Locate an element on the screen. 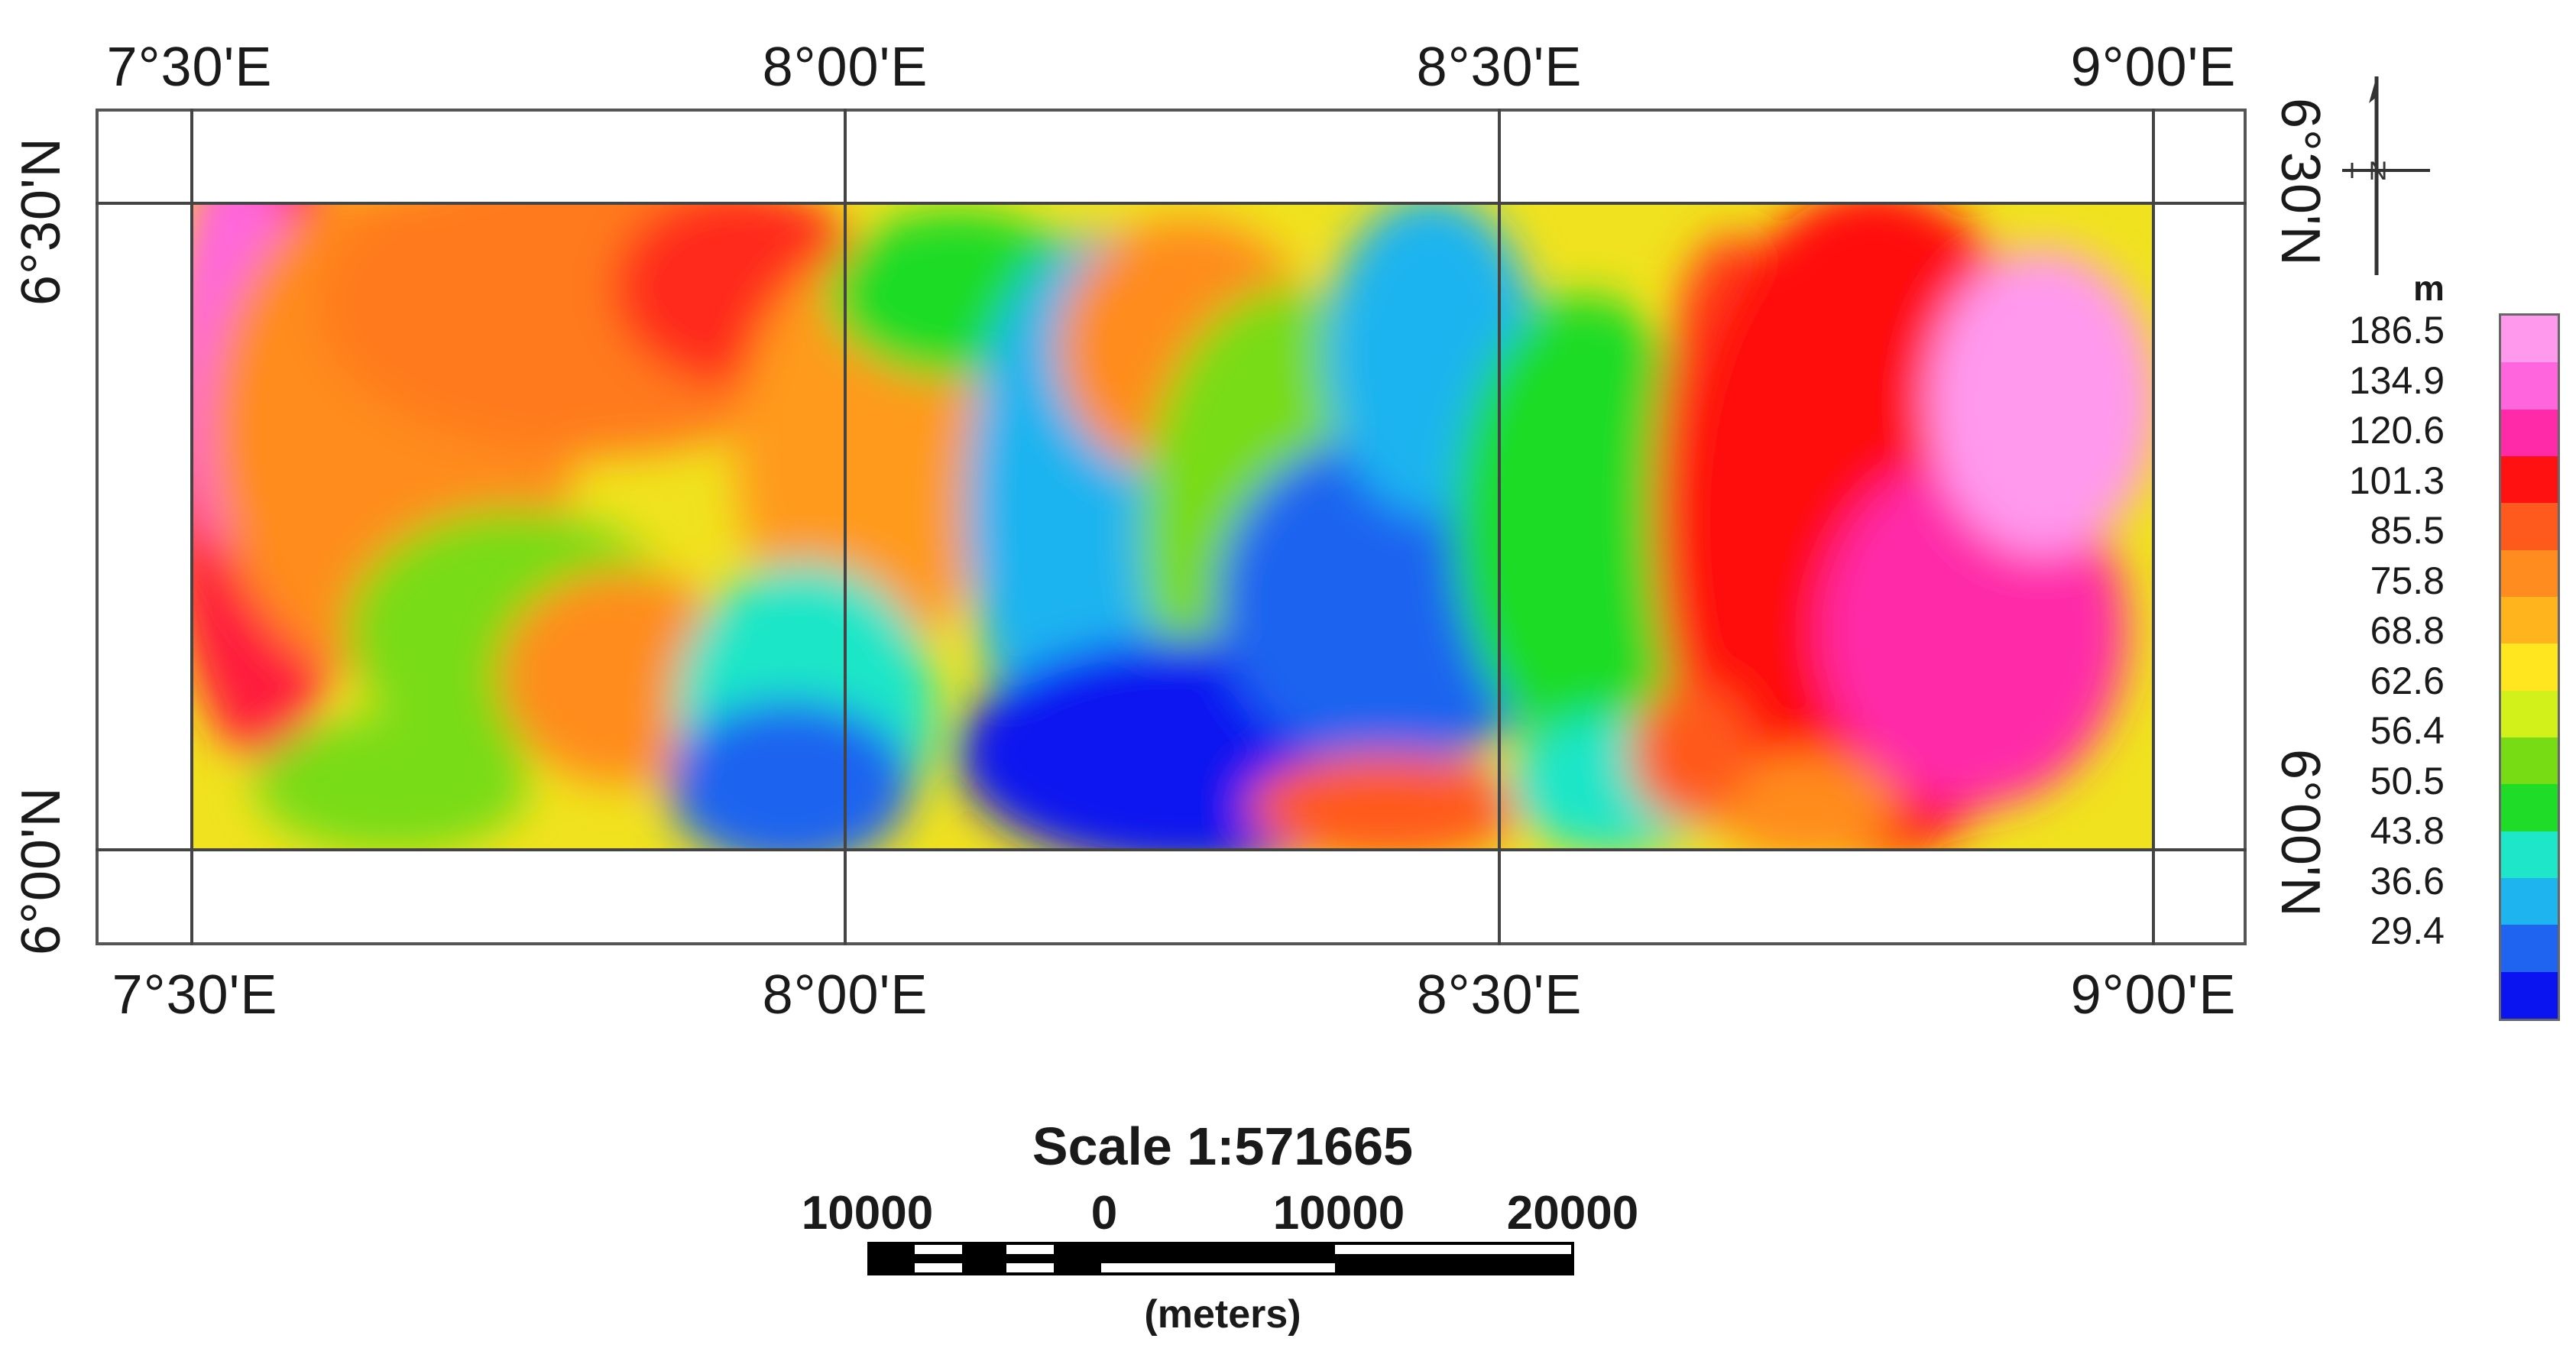  lon-label-top-8-30: 8°30'E is located at coordinates (1499, 67).